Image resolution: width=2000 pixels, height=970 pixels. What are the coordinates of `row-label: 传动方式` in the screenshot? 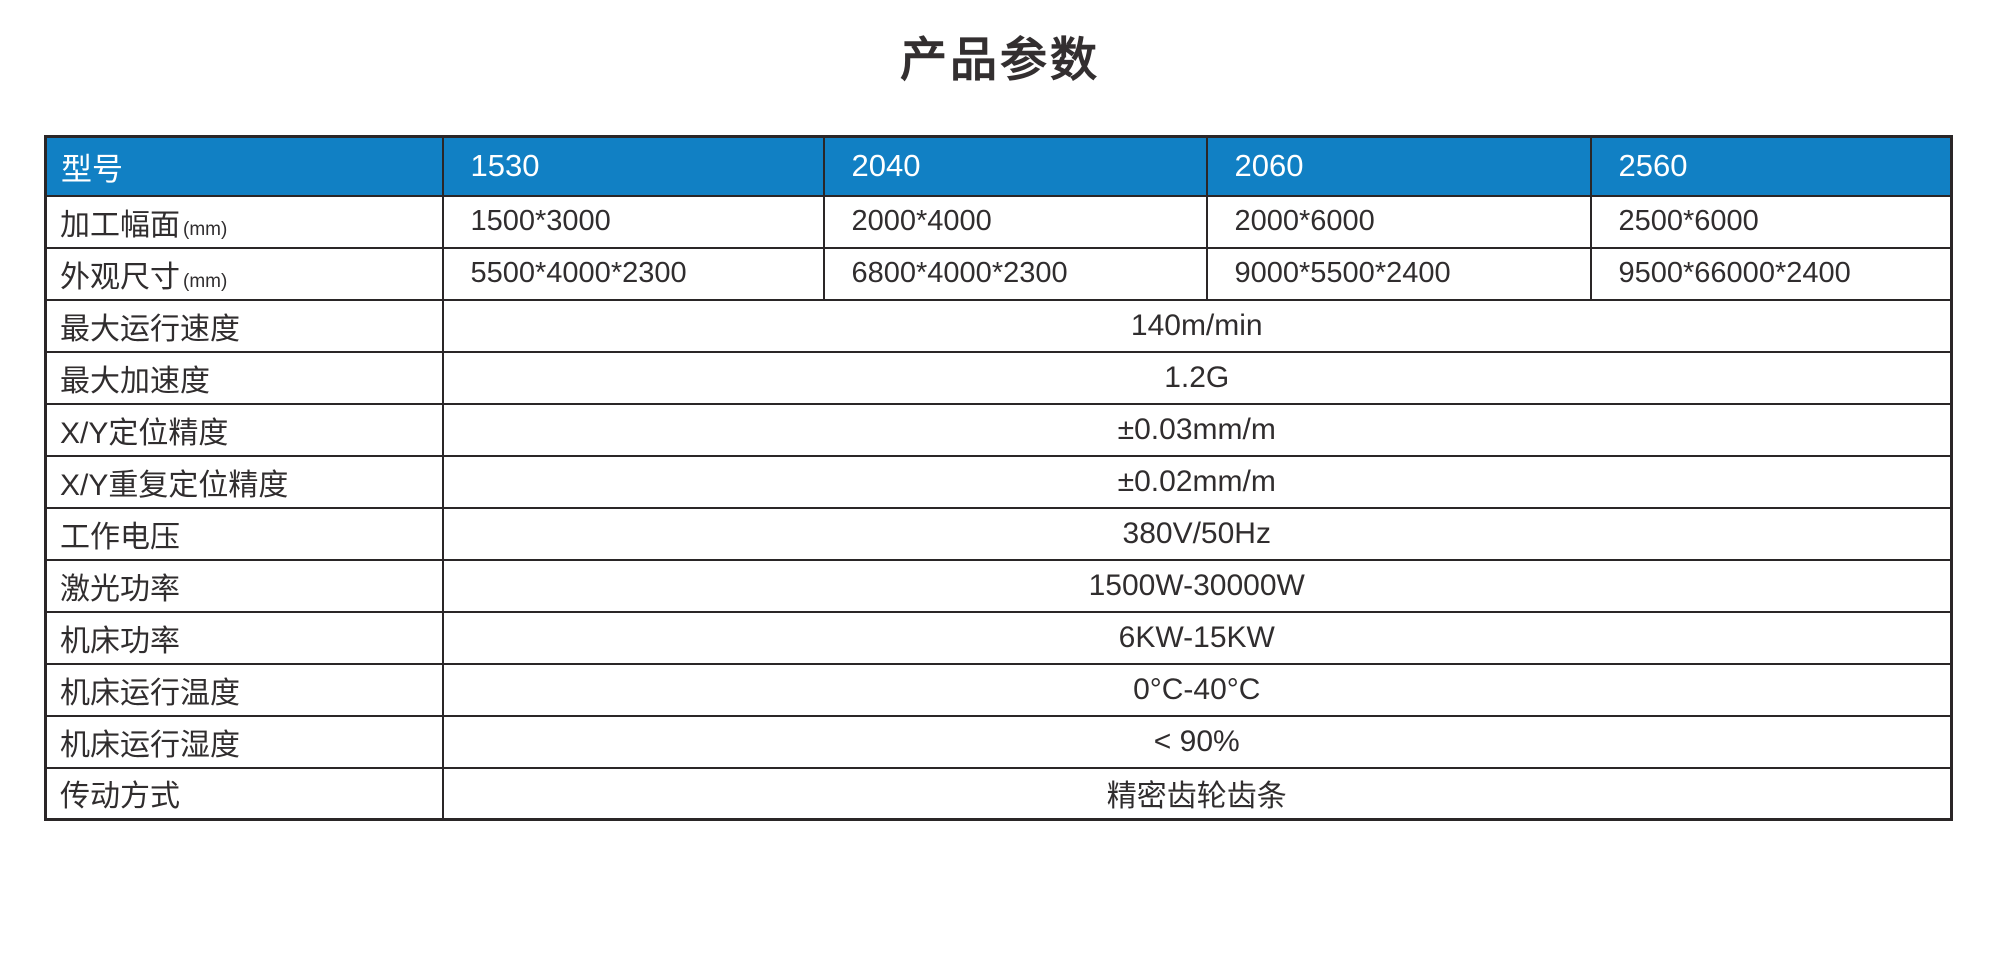 It's located at (244, 793).